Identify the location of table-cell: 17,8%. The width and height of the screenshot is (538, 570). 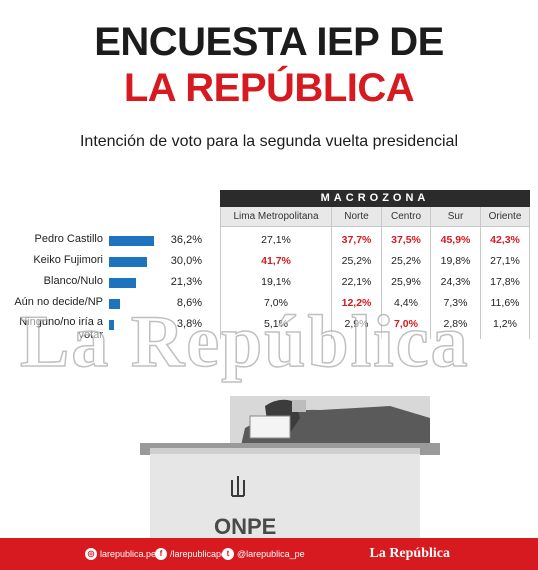
(505, 282).